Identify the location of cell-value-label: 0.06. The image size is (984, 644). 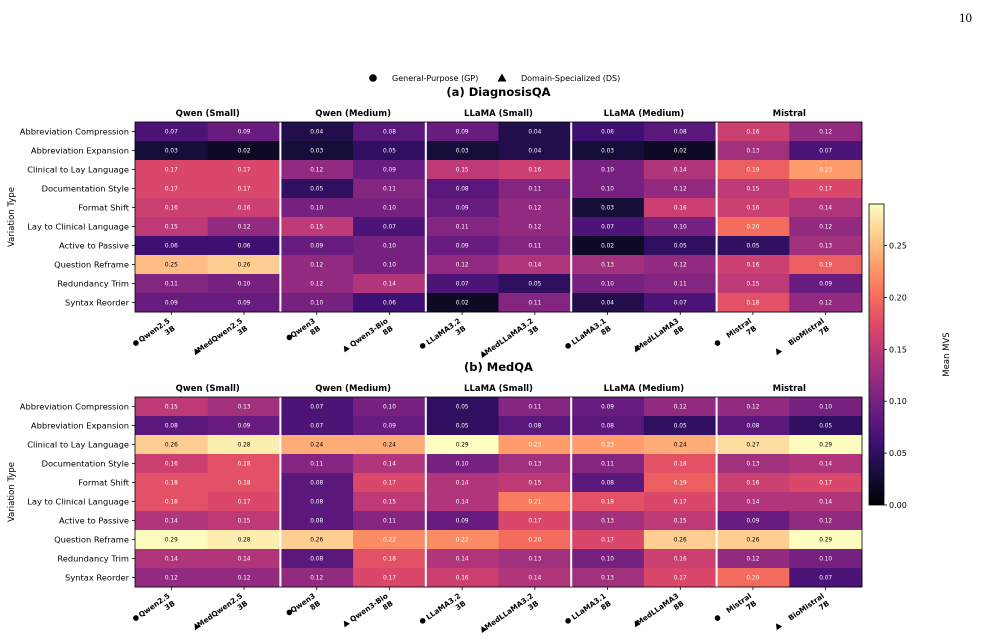
(171, 247).